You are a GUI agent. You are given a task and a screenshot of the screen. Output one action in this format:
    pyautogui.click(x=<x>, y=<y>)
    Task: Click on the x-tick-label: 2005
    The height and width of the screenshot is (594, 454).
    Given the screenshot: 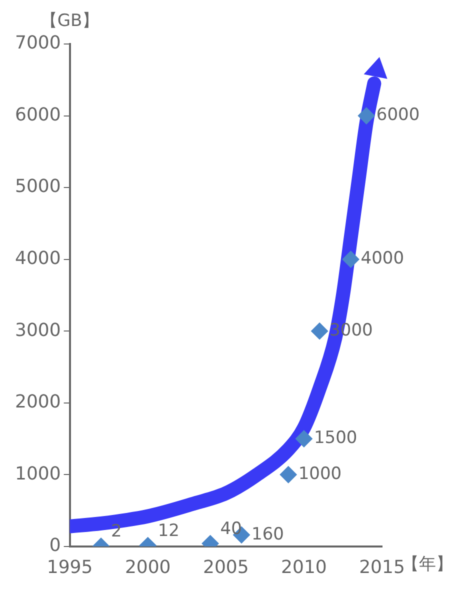 What is the action you would take?
    pyautogui.click(x=226, y=567)
    